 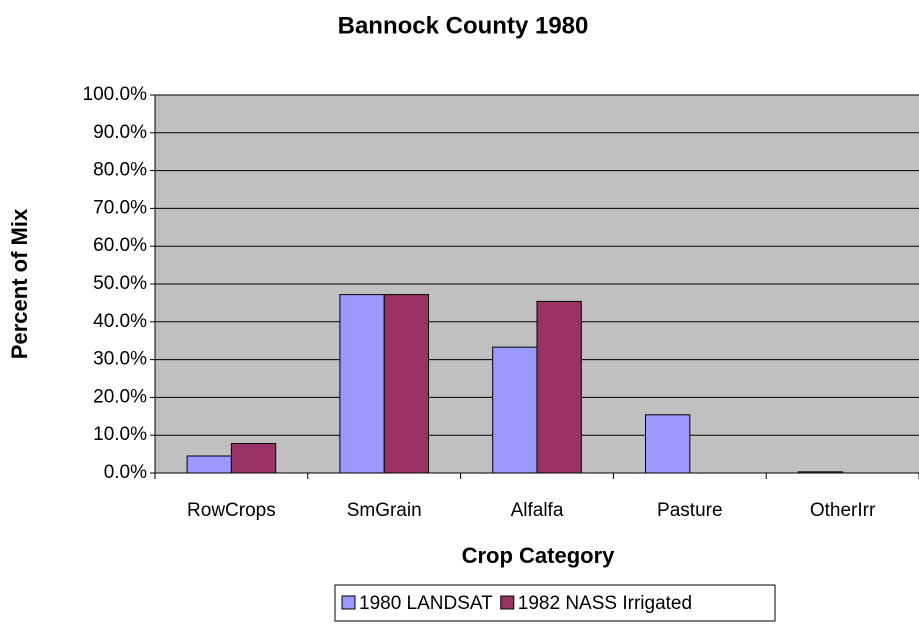 What do you see at coordinates (605, 603) in the screenshot?
I see `legend-label: 1982 NASS Irrigated` at bounding box center [605, 603].